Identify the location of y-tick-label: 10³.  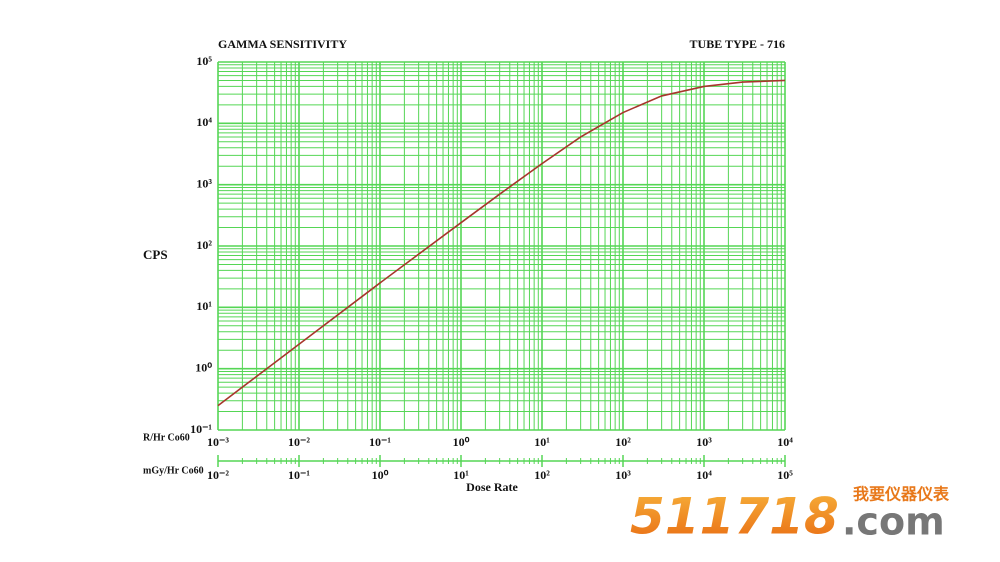
(204, 183).